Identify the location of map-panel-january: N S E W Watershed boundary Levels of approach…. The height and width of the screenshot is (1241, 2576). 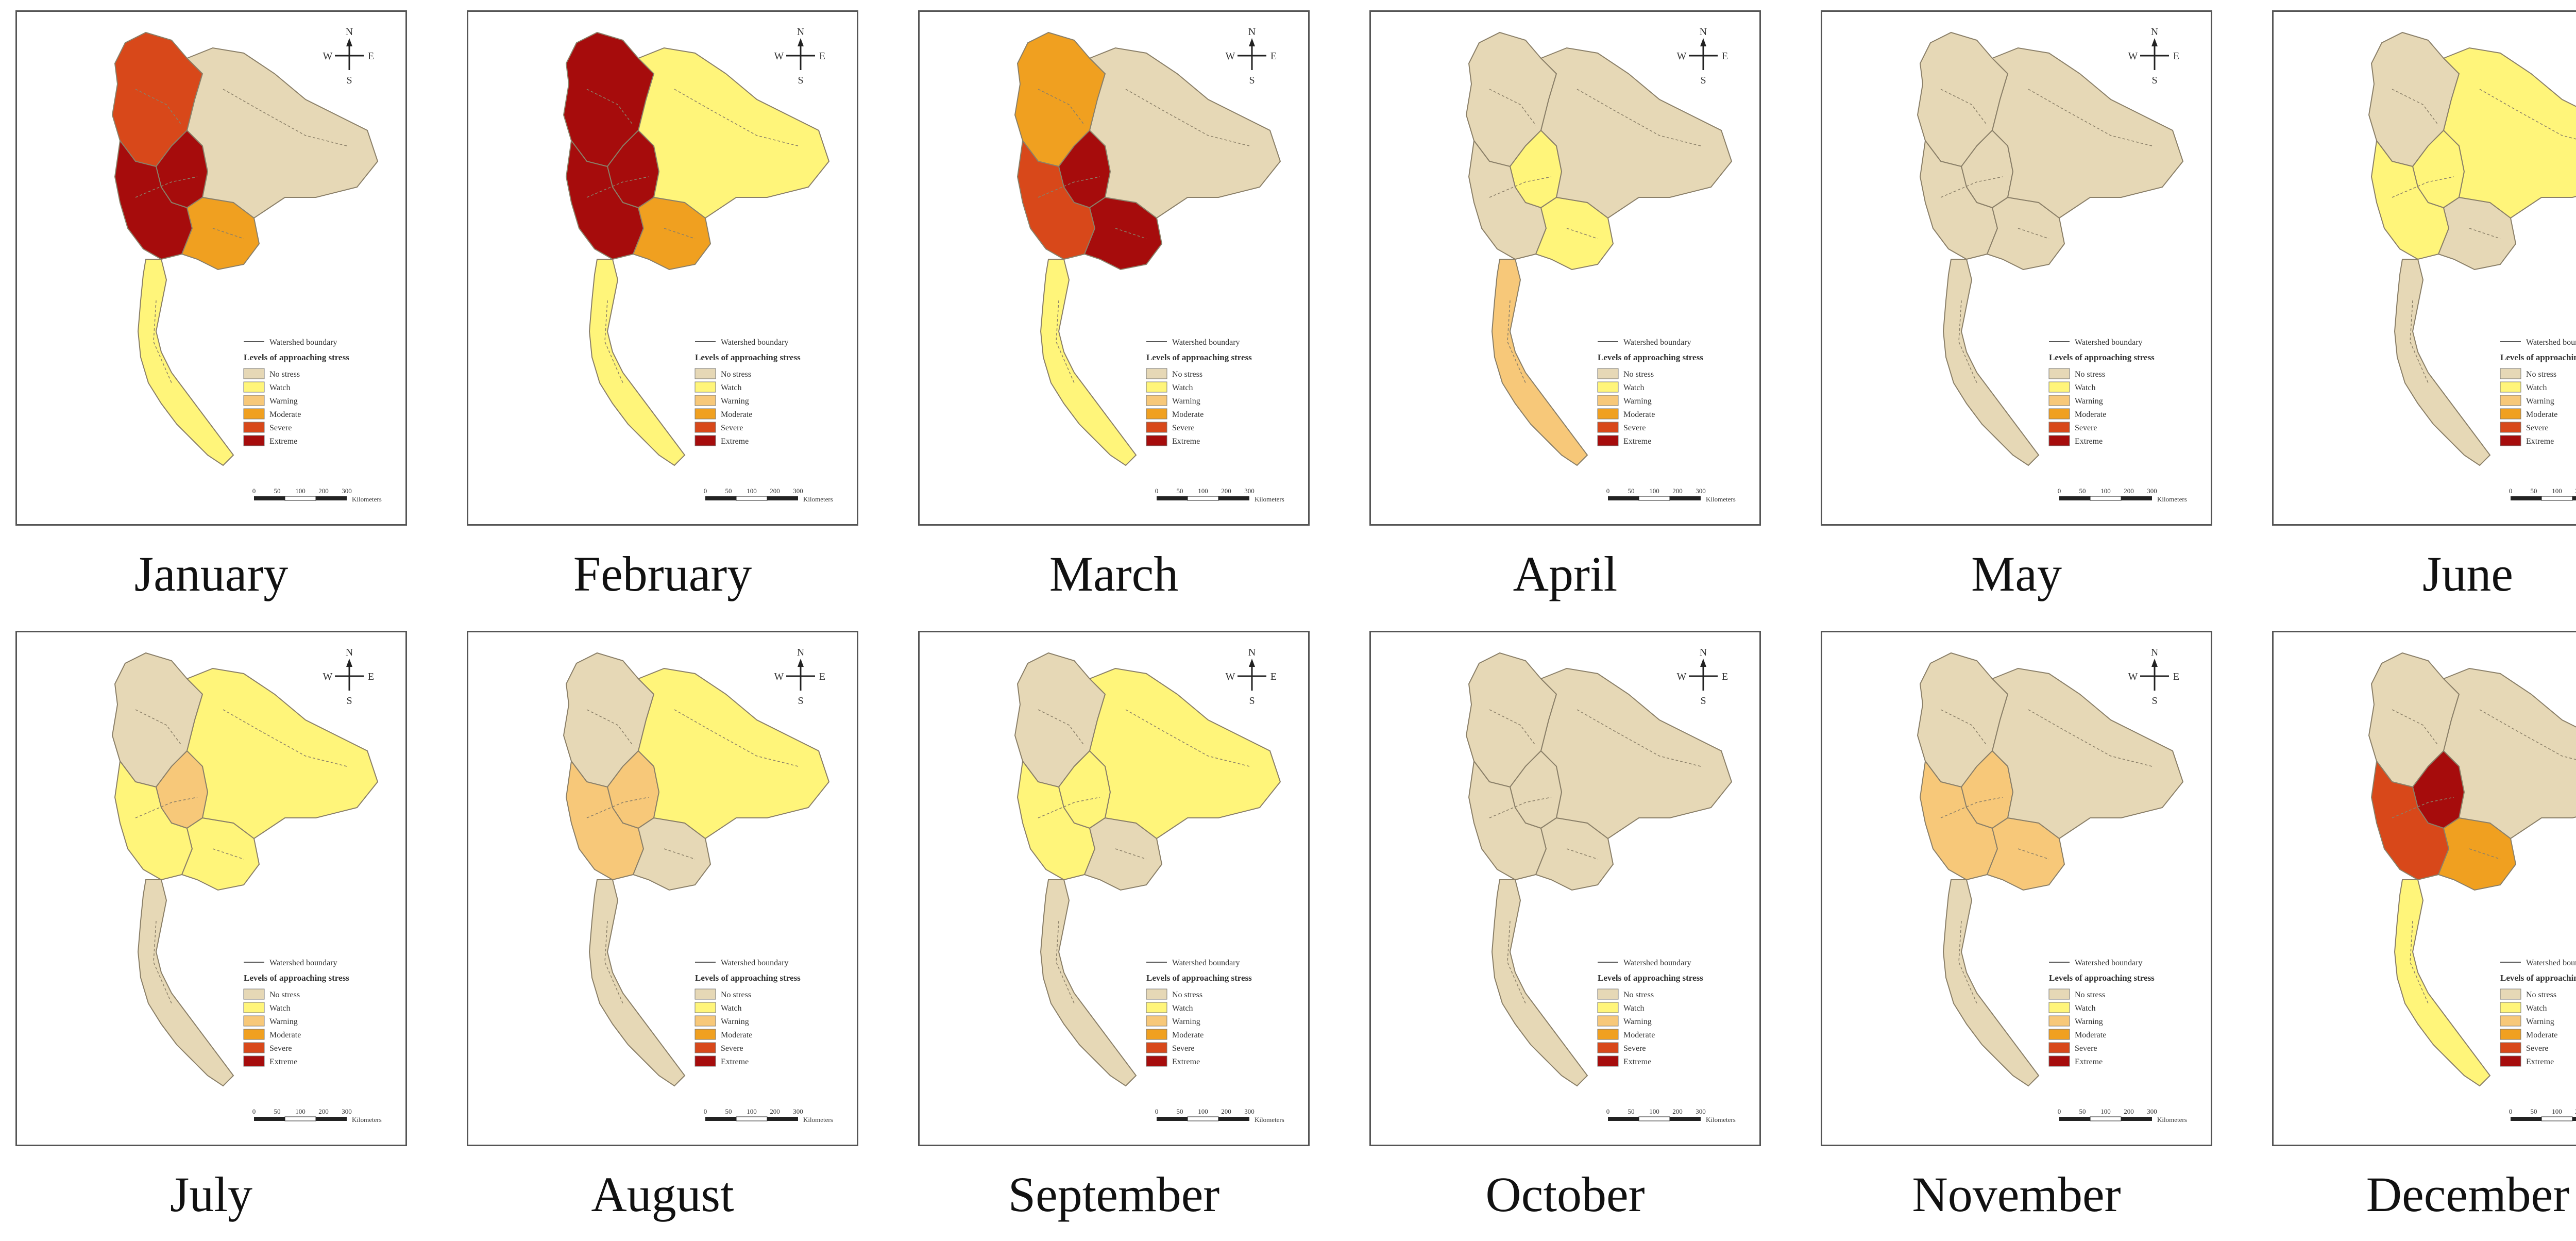
(225, 310).